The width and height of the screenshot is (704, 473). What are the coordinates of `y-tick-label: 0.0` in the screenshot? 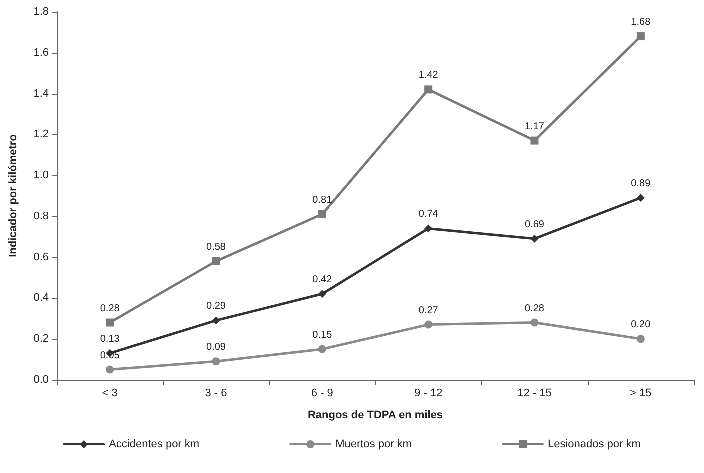 It's located at (41, 380).